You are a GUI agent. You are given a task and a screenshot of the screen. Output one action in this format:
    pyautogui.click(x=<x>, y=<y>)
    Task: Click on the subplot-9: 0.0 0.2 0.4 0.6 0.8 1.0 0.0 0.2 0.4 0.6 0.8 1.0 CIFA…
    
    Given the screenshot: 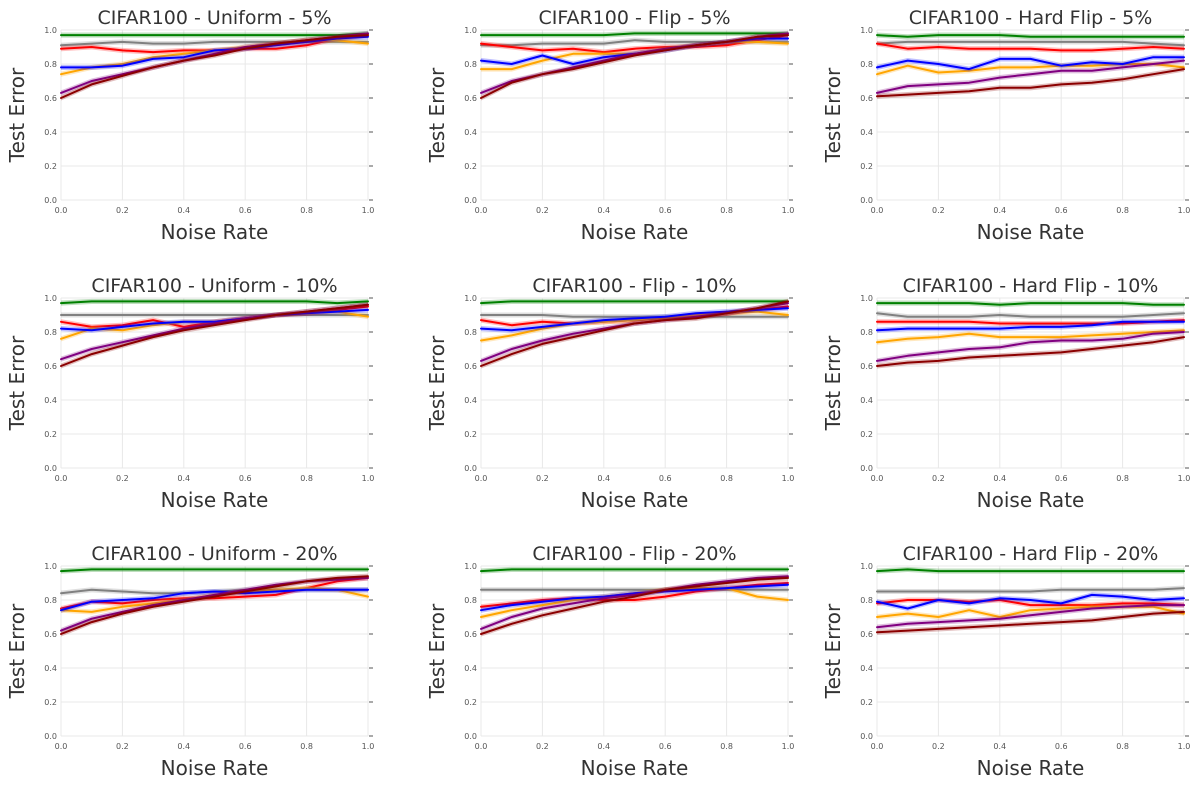 What is the action you would take?
    pyautogui.click(x=1005, y=661)
    